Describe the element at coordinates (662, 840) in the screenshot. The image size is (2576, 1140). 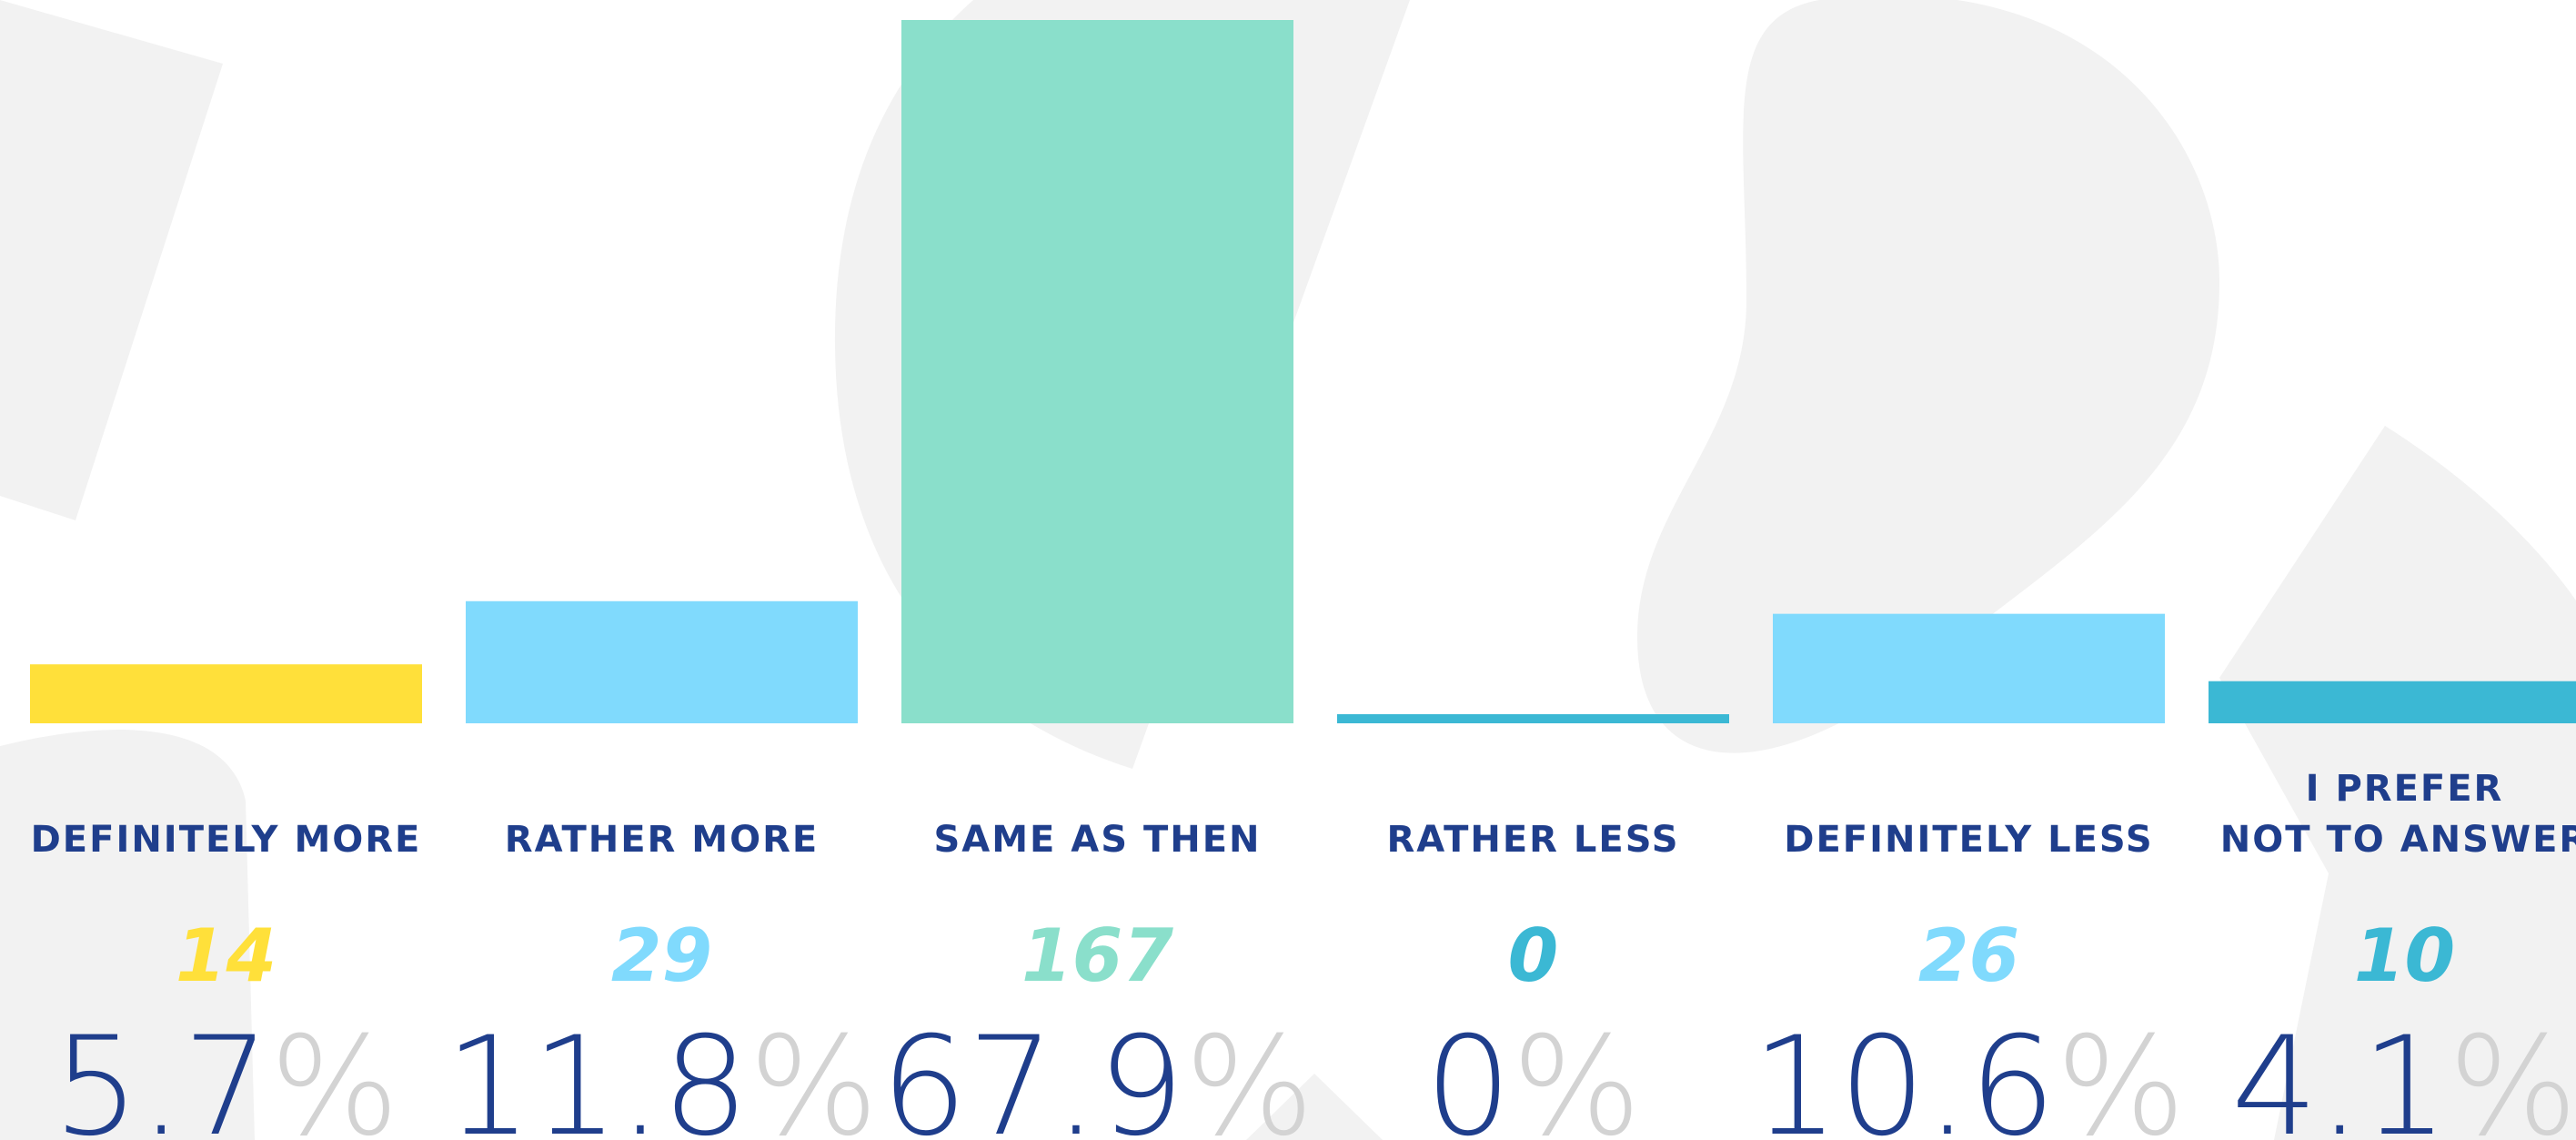
I see `category-label: RATHER MORE` at that location.